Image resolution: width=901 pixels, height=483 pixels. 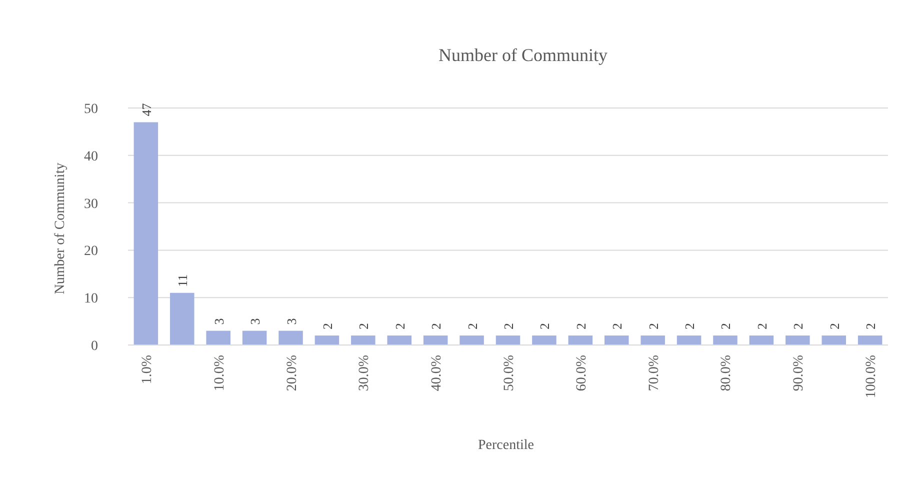 What do you see at coordinates (523, 55) in the screenshot?
I see `chart-title: Number of Community` at bounding box center [523, 55].